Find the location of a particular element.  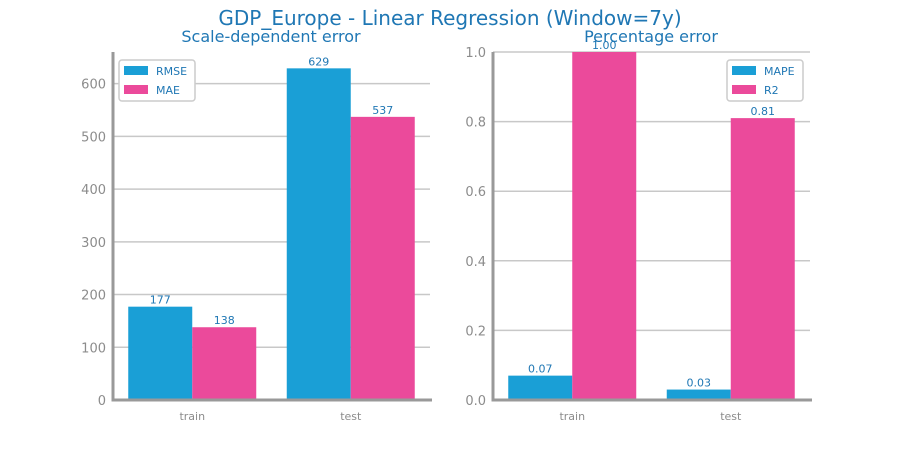

y-tick-label: 0 is located at coordinates (102, 401).